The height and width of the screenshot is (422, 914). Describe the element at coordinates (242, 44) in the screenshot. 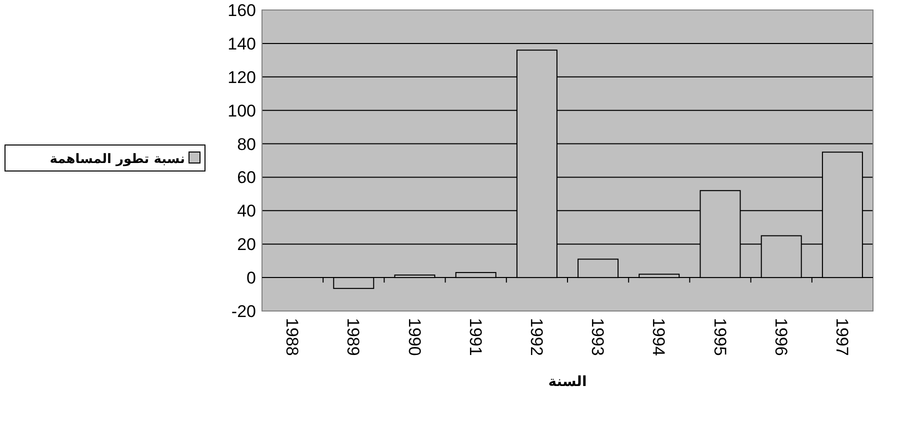

I see `y-tick-label: 140` at that location.